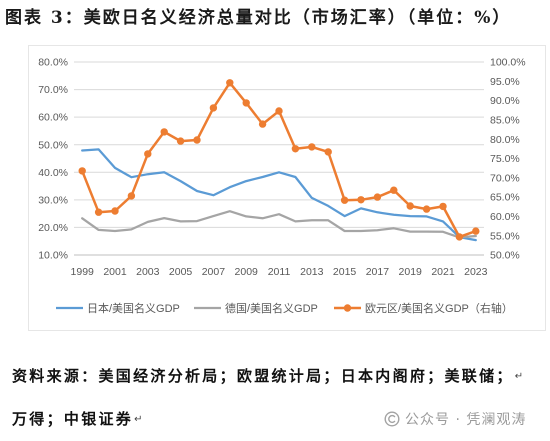 The height and width of the screenshot is (441, 550). I want to click on germany-to-us-gdp-point-2004, so click(164, 218).